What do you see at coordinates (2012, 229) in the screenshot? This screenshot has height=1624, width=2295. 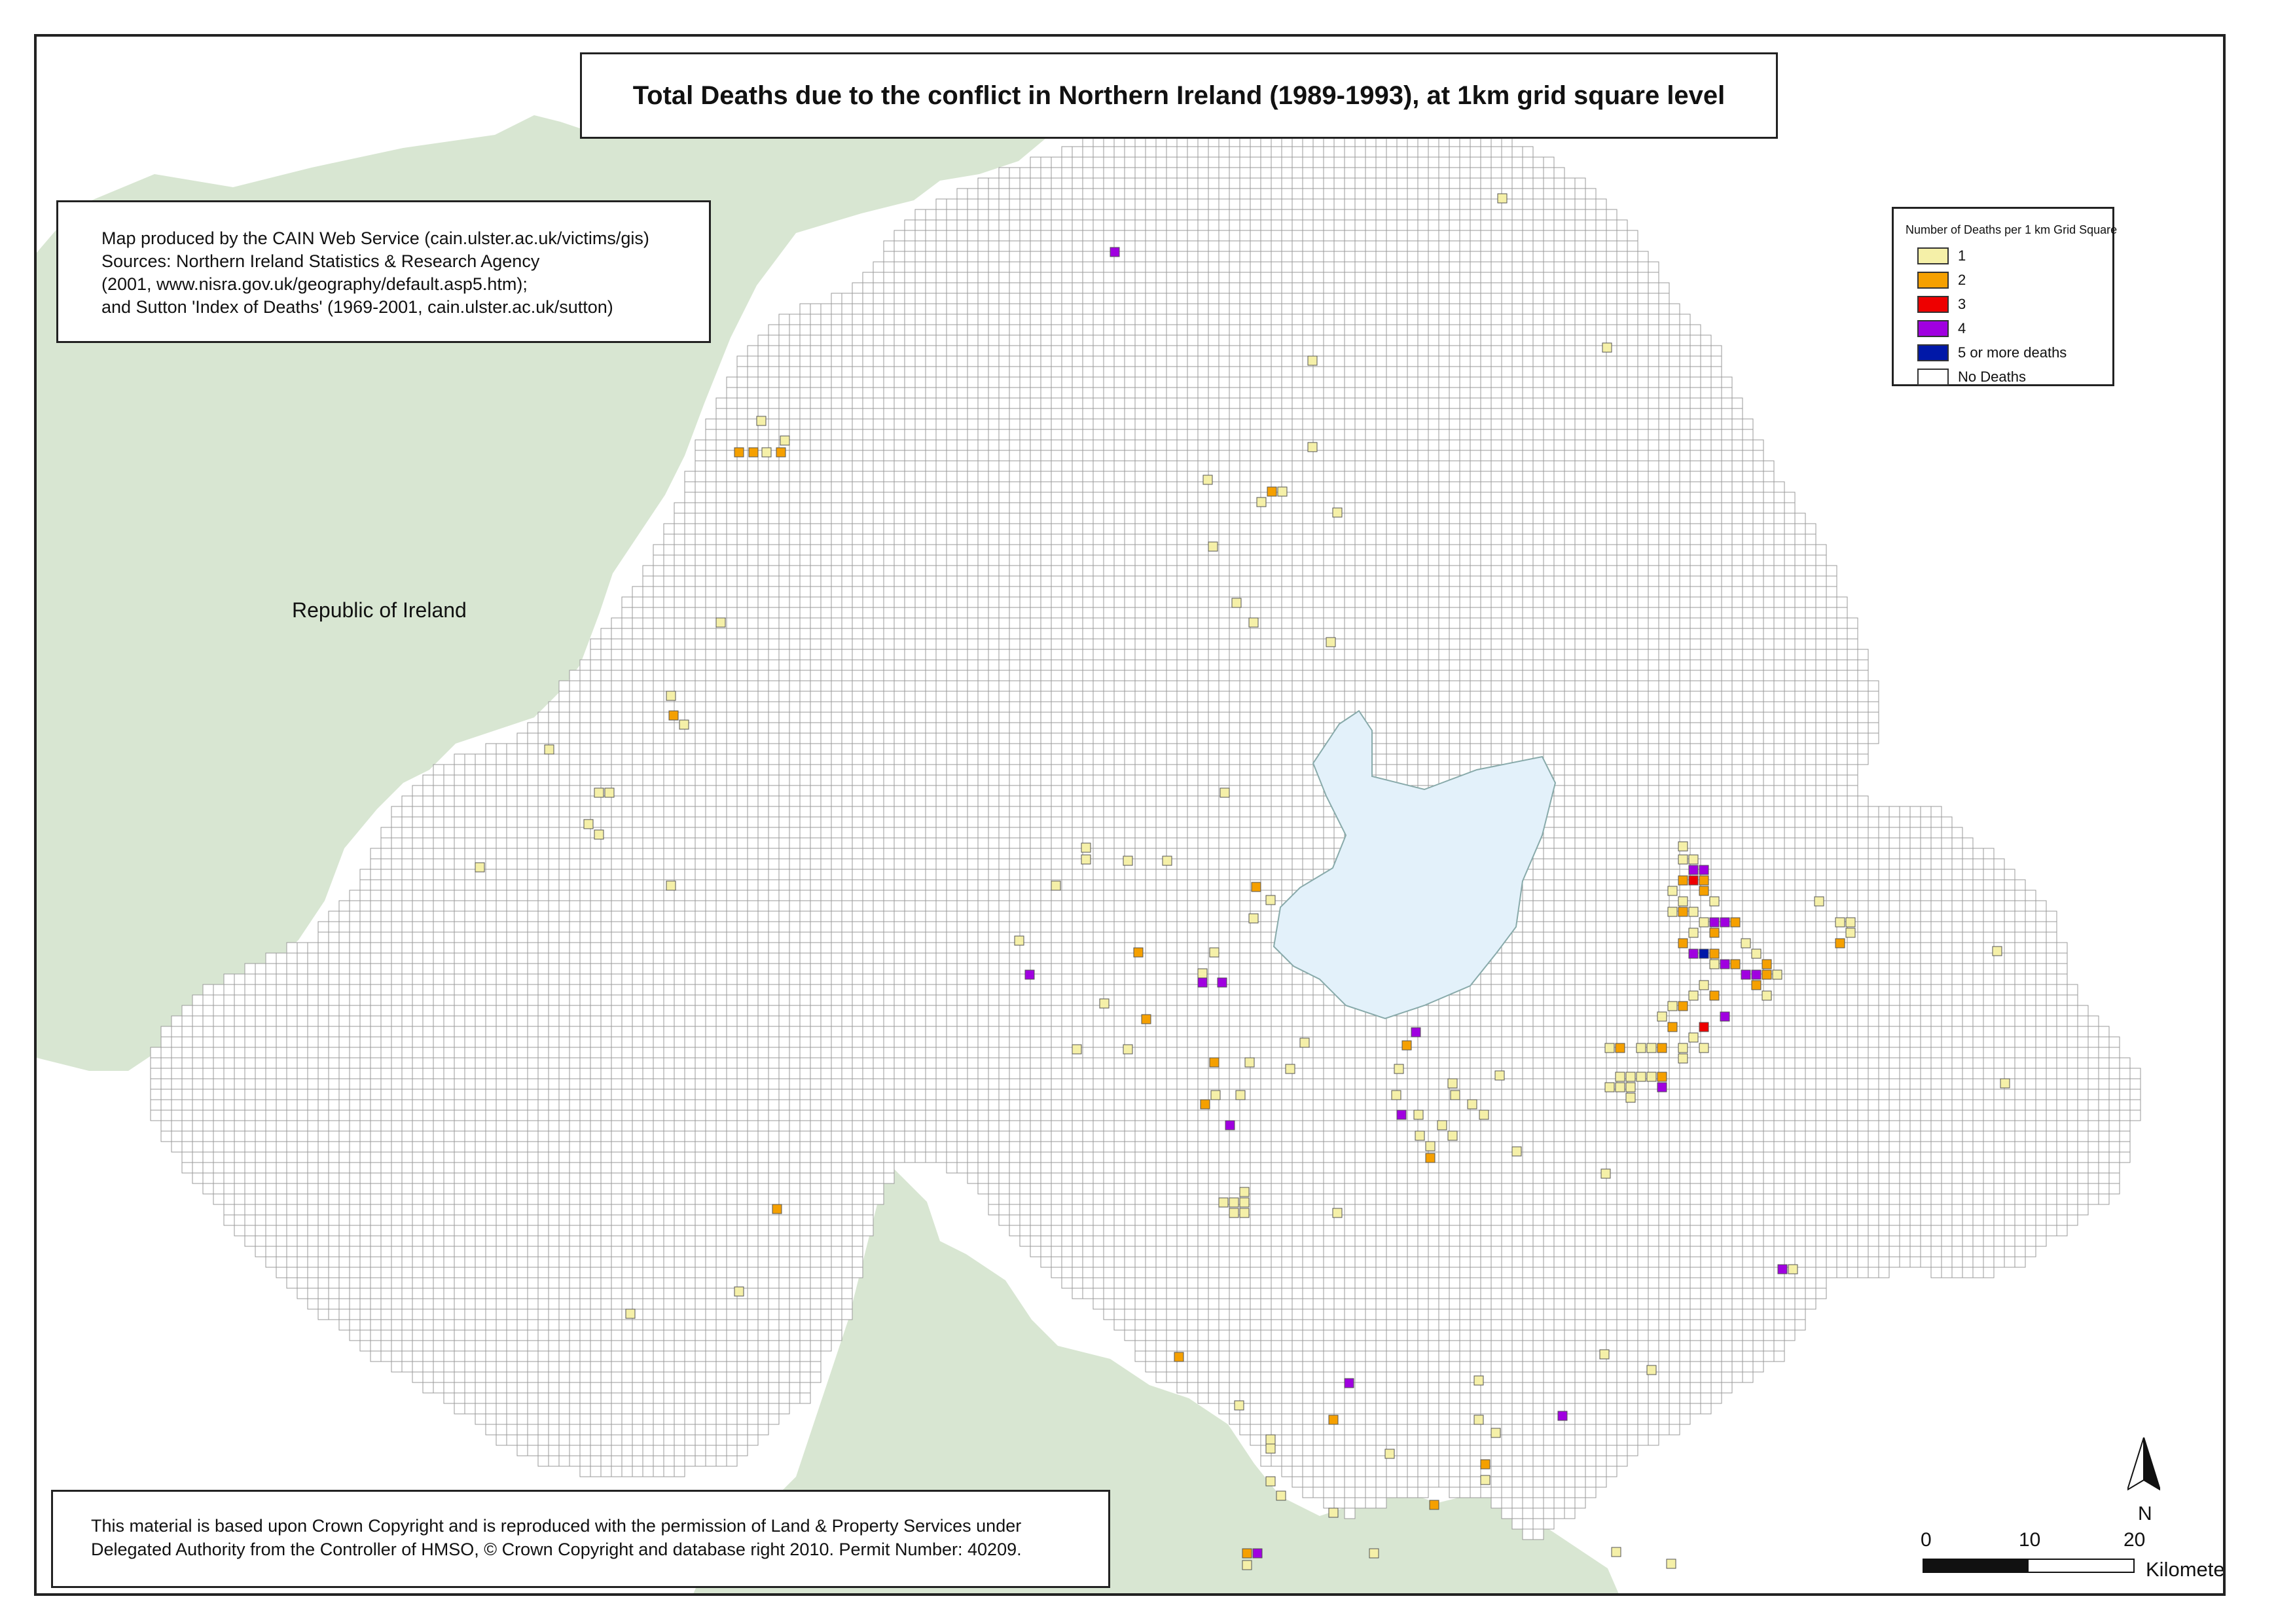 I see `legend-title: Number of Deaths per 1 km Grid Square` at bounding box center [2012, 229].